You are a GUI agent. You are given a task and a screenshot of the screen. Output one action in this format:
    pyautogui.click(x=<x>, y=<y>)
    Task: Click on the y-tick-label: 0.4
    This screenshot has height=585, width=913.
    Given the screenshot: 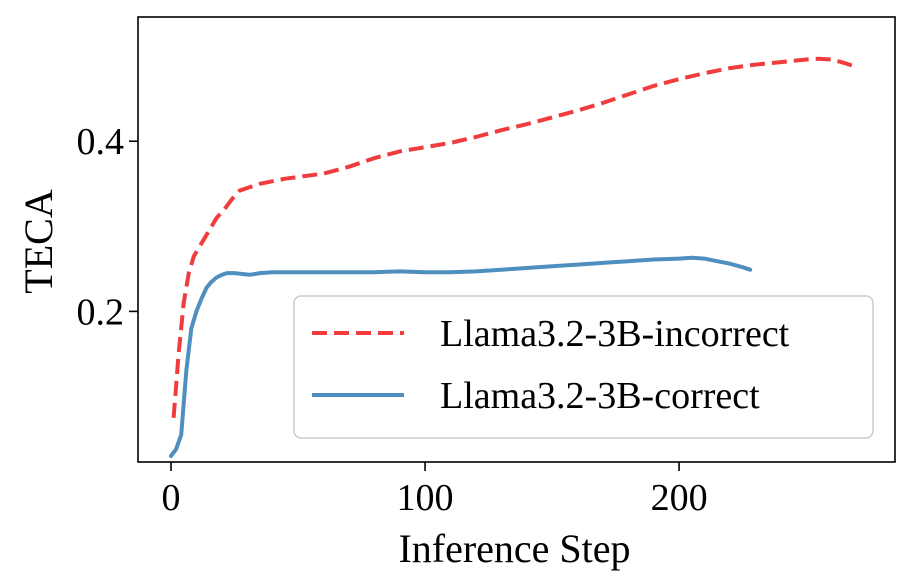 What is the action you would take?
    pyautogui.click(x=101, y=142)
    